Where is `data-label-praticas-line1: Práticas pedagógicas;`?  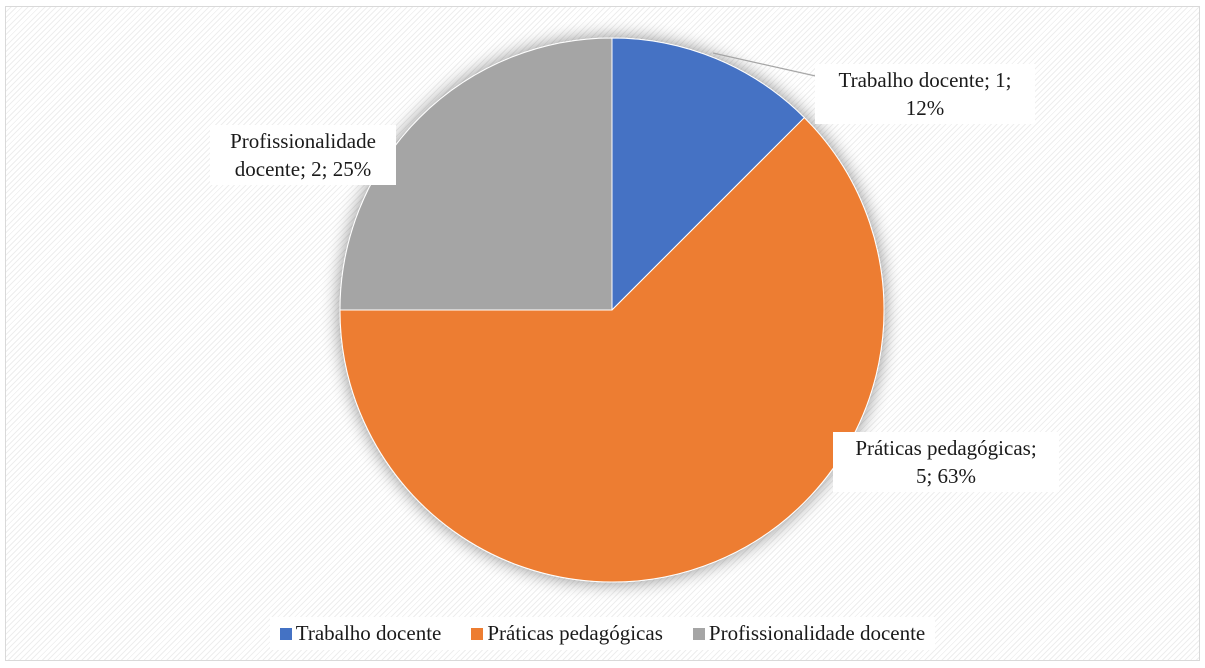 data-label-praticas-line1: Práticas pedagógicas; is located at coordinates (946, 448).